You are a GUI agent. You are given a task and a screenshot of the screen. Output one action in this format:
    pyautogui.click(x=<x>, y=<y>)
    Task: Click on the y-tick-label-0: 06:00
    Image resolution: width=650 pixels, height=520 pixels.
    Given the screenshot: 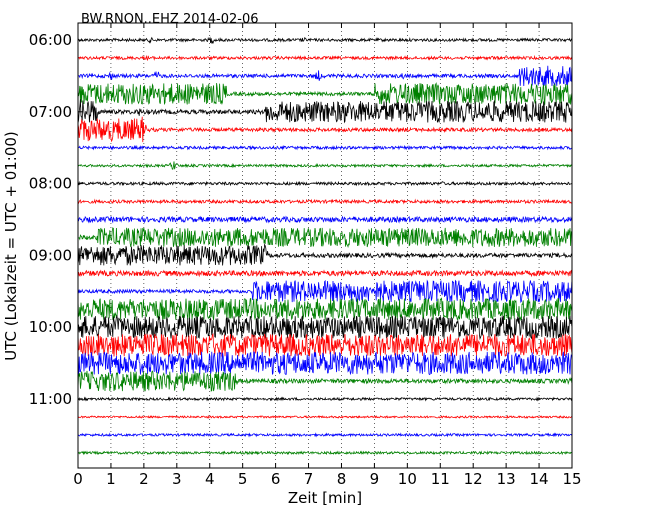 What is the action you would take?
    pyautogui.click(x=50, y=40)
    